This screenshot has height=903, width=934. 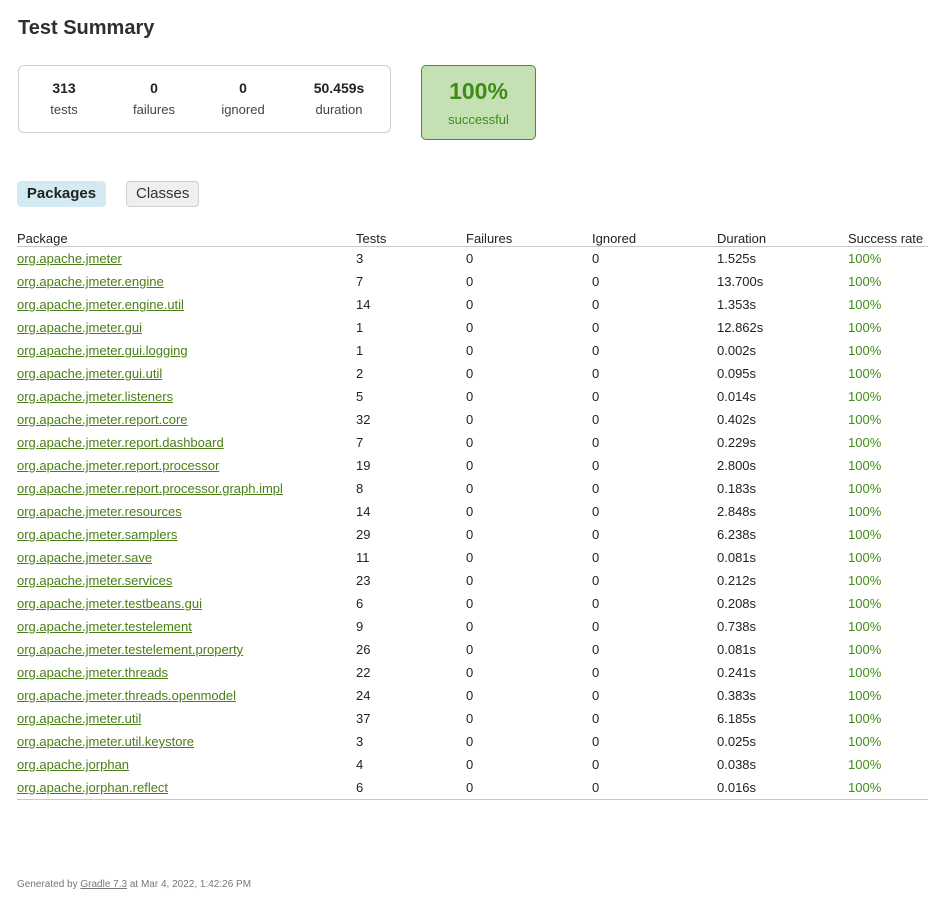 What do you see at coordinates (104, 884) in the screenshot?
I see `gradle-link: Gradle 7.3` at bounding box center [104, 884].